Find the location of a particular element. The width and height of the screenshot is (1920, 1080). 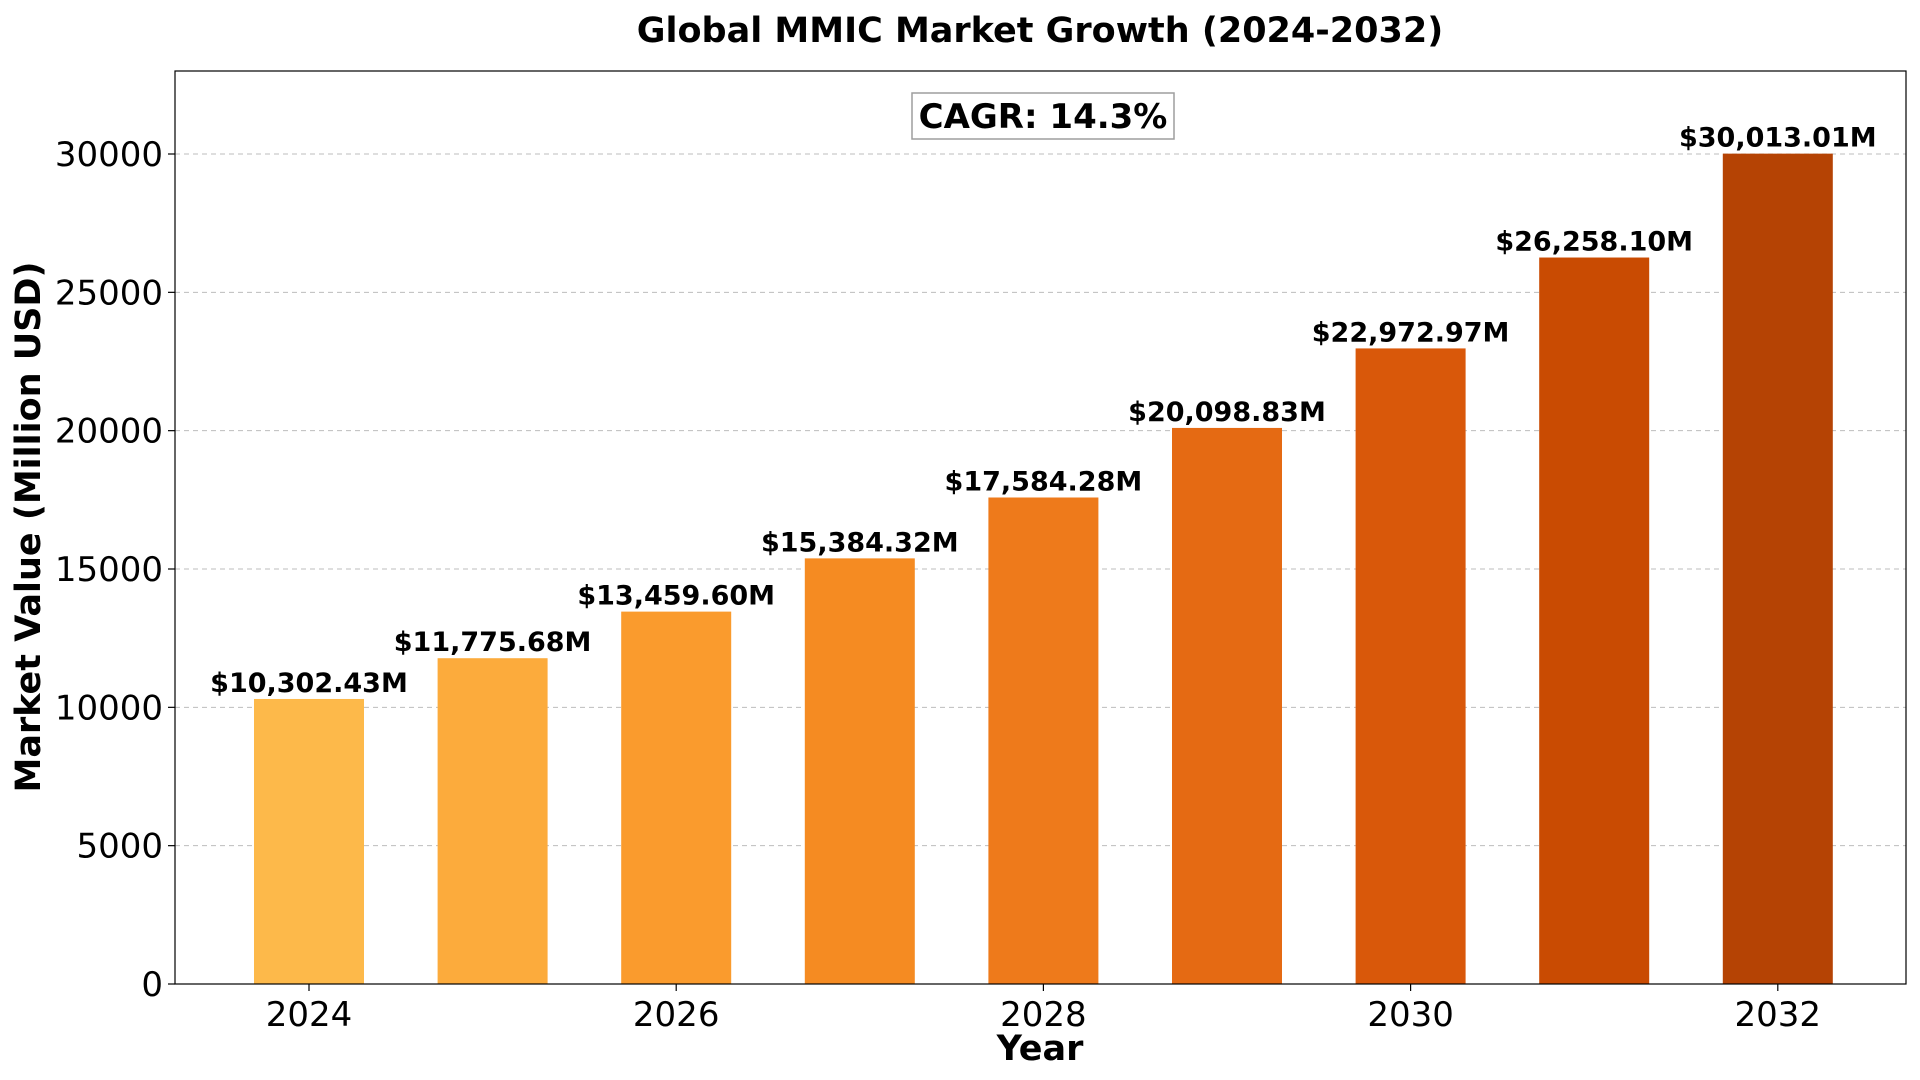

bar-2027 is located at coordinates (859, 771).